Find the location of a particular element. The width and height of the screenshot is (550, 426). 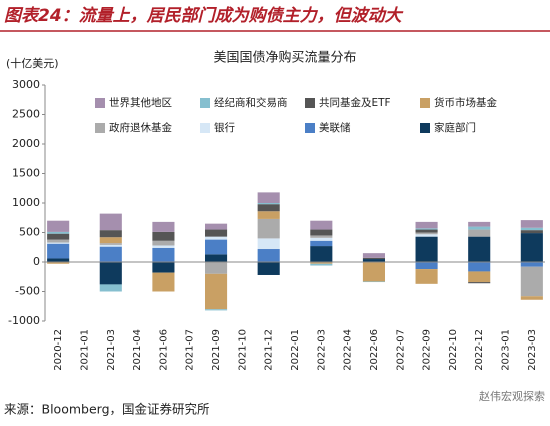

y-tick-label: -500 is located at coordinates (27, 291).